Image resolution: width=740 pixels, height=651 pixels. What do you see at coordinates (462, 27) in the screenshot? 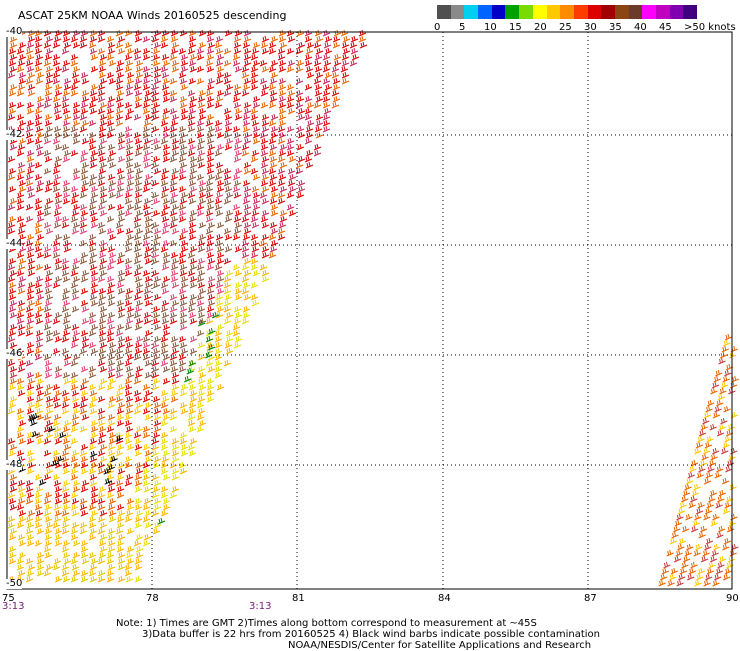
I see `scale-label: 5` at bounding box center [462, 27].